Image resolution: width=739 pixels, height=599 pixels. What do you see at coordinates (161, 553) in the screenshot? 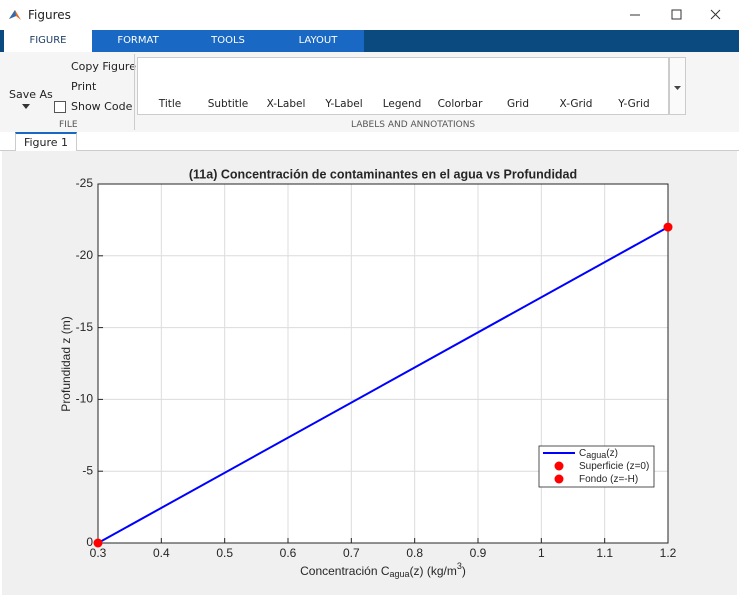
I see `x-tick-label: 0.4` at bounding box center [161, 553].